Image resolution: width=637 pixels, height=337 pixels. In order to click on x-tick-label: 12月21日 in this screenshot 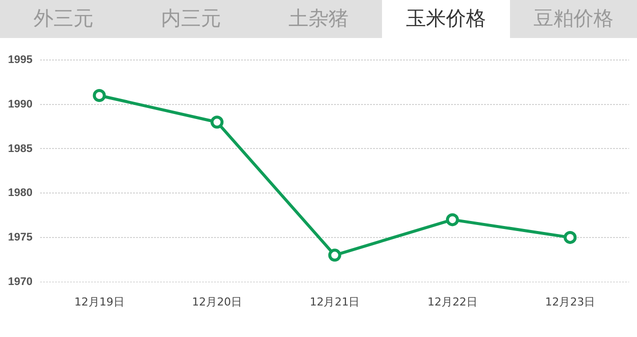, I will do `click(335, 301)`.